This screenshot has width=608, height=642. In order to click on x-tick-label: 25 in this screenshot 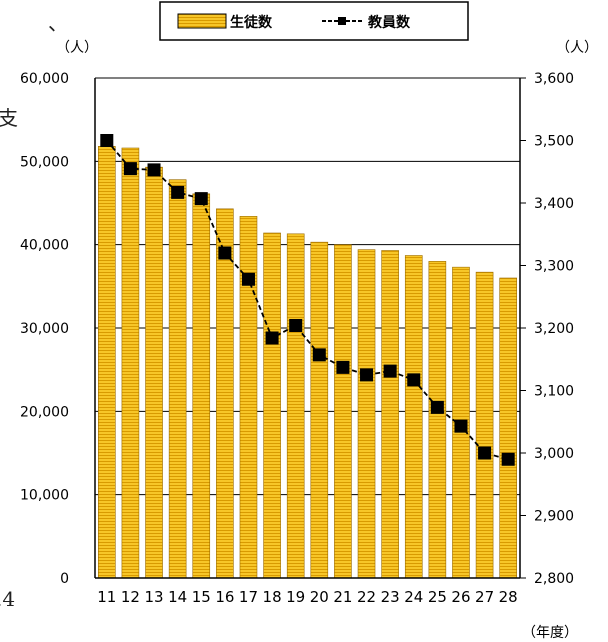, I will do `click(437, 597)`.